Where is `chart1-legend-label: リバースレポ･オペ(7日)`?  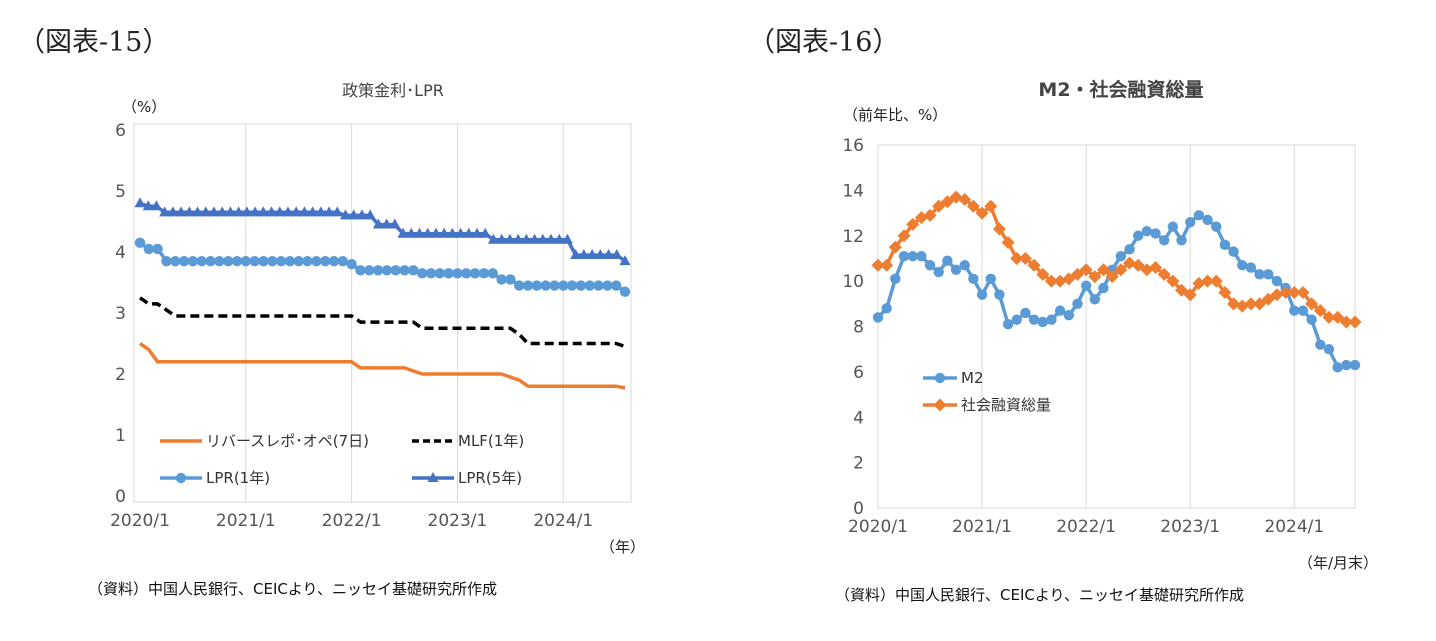
chart1-legend-label: リバースレポ･オペ(7日) is located at coordinates (287, 441).